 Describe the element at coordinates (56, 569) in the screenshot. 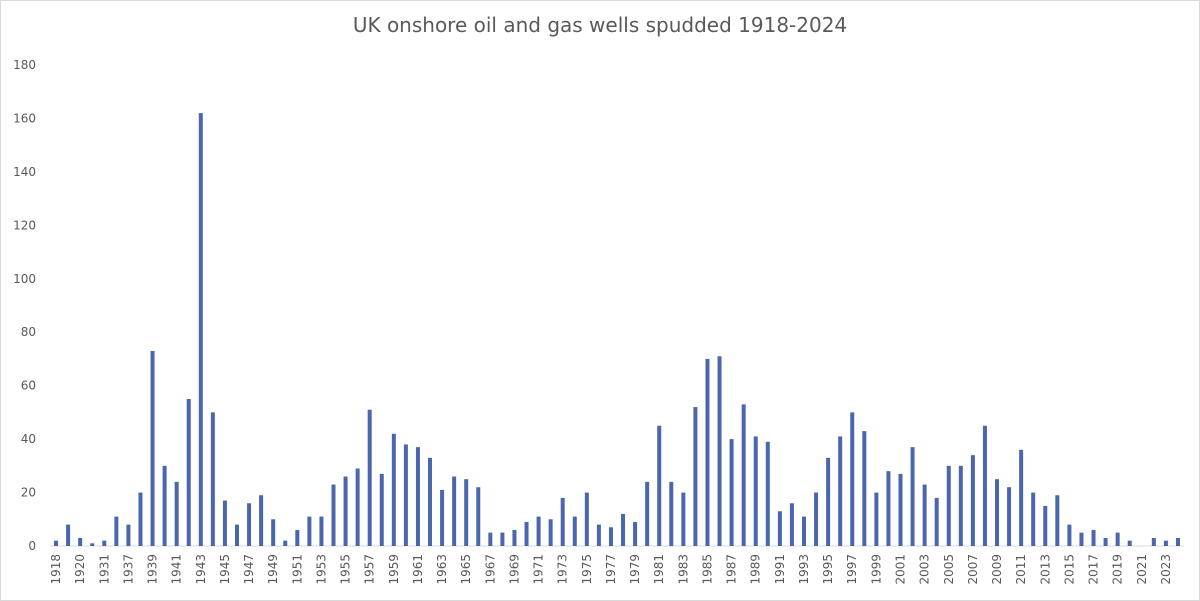

I see `x-tick-label: 1918` at that location.